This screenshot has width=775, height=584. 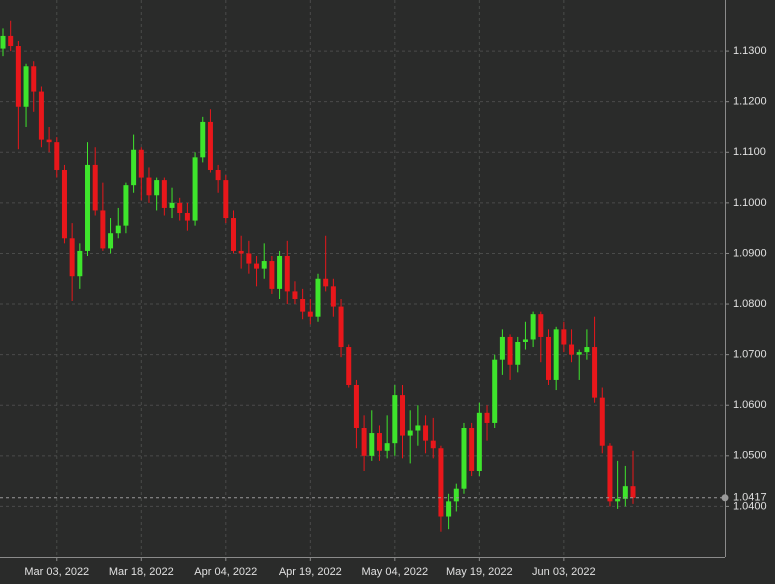 What do you see at coordinates (725, 498) in the screenshot?
I see `last-price-marker` at bounding box center [725, 498].